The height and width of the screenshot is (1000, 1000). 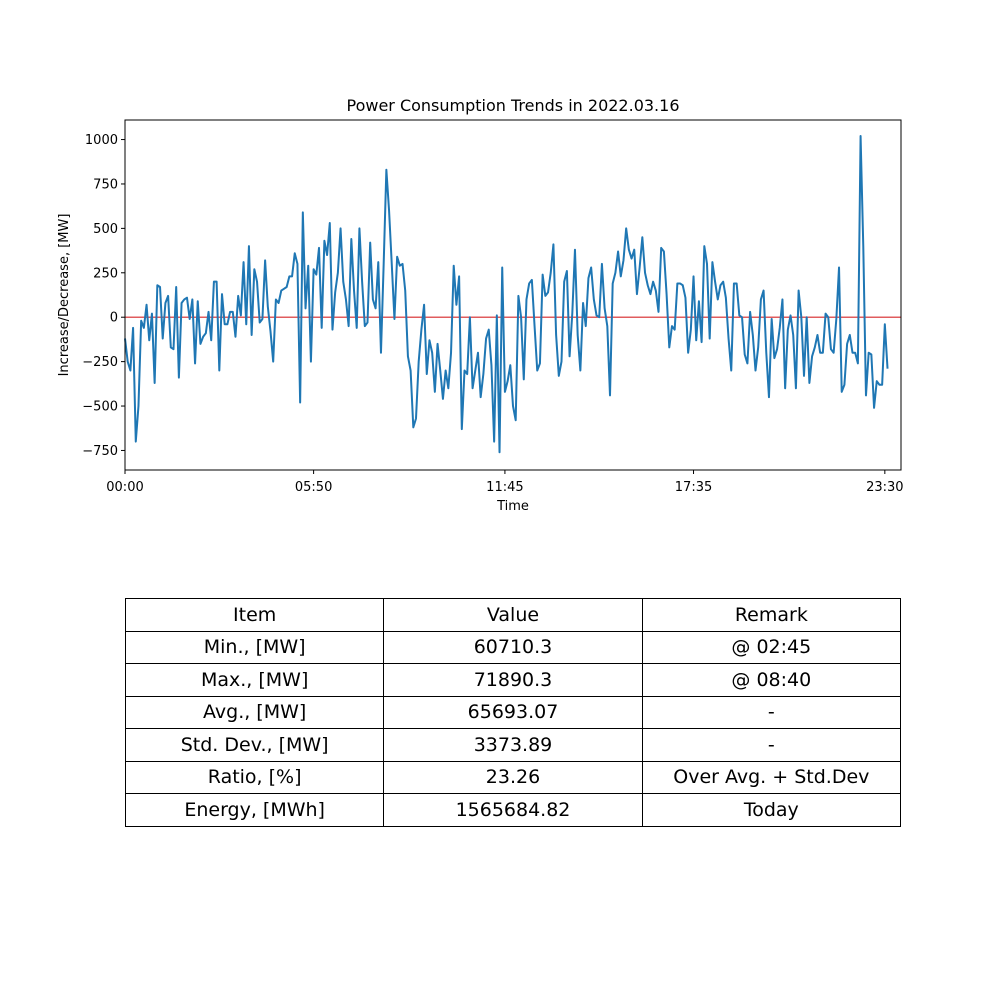 I want to click on table-cell-item: Avg., [MW], so click(x=254, y=712).